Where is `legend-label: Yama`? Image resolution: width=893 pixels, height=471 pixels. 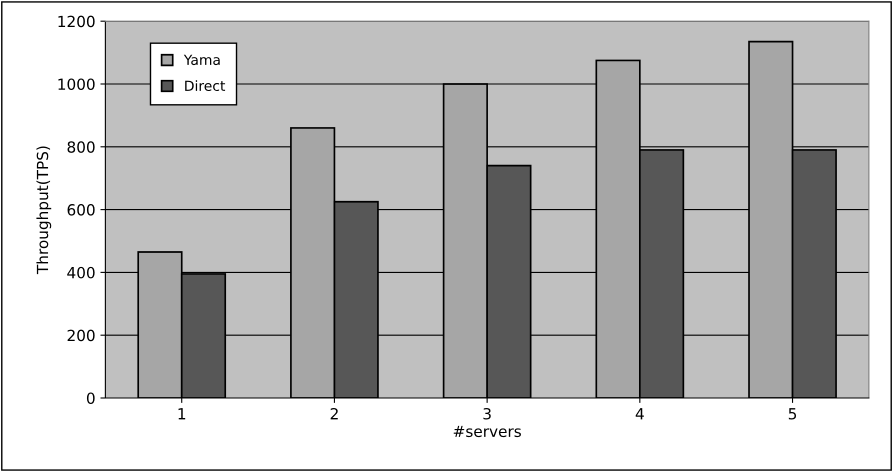 legend-label: Yama is located at coordinates (202, 60).